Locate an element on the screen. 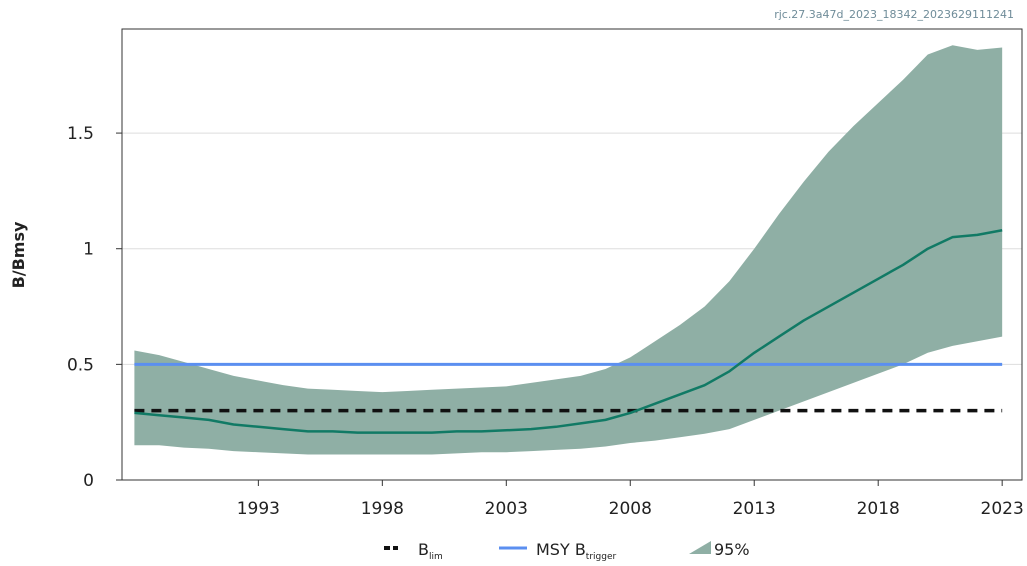 The image size is (1027, 566). legend: Blim MSY Btrigger 95% is located at coordinates (567, 551).